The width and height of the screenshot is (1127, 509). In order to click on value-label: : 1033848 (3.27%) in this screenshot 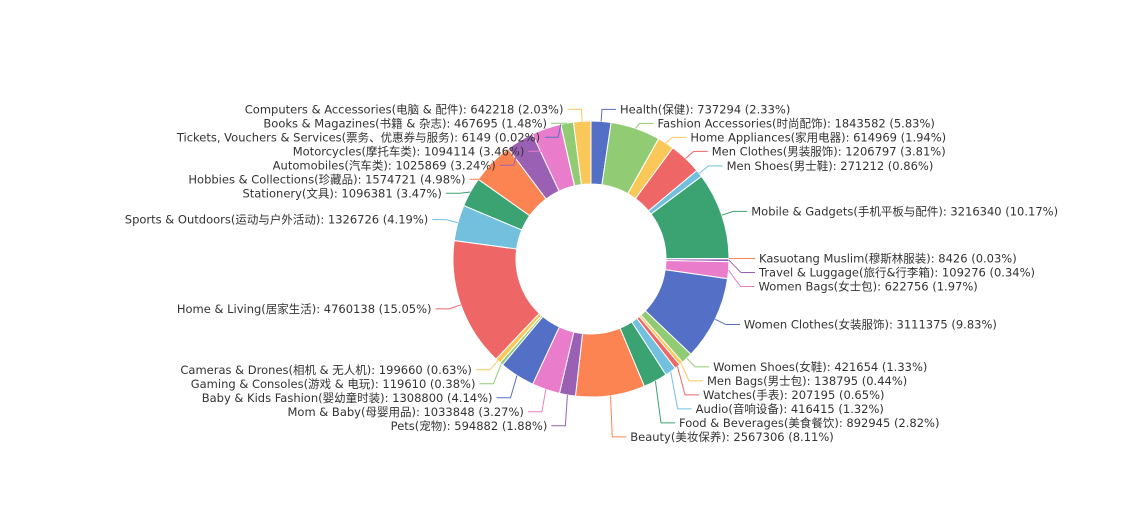, I will do `click(470, 411)`.